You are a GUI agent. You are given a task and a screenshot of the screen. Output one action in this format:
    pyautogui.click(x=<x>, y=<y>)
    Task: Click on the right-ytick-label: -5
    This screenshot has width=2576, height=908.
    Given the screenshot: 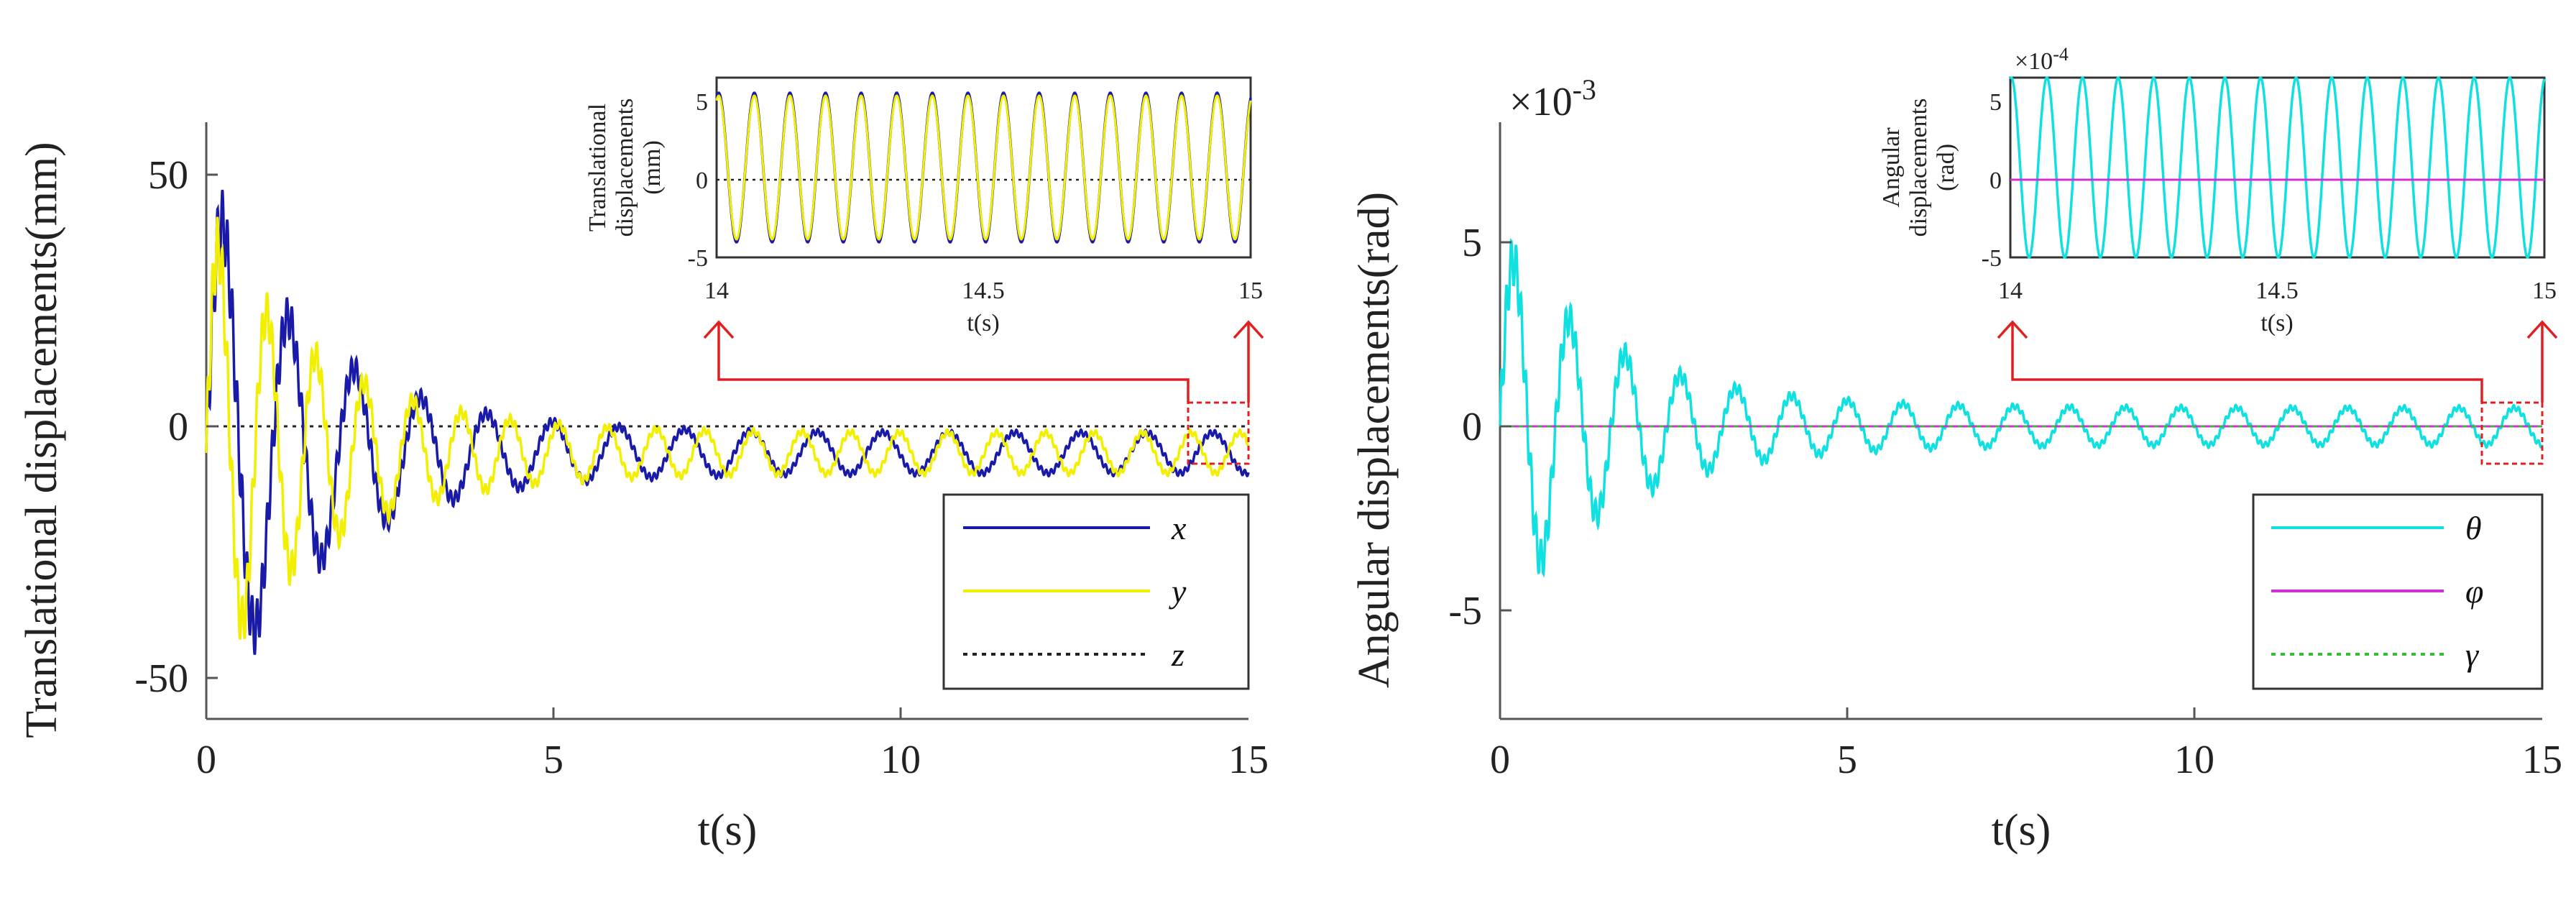 What is the action you would take?
    pyautogui.click(x=1465, y=611)
    